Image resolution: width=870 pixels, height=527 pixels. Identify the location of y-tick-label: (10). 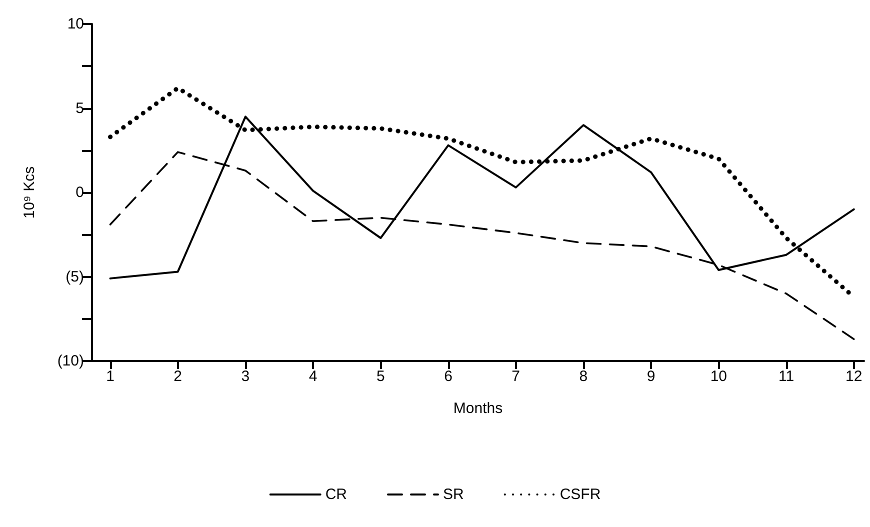
(70, 361).